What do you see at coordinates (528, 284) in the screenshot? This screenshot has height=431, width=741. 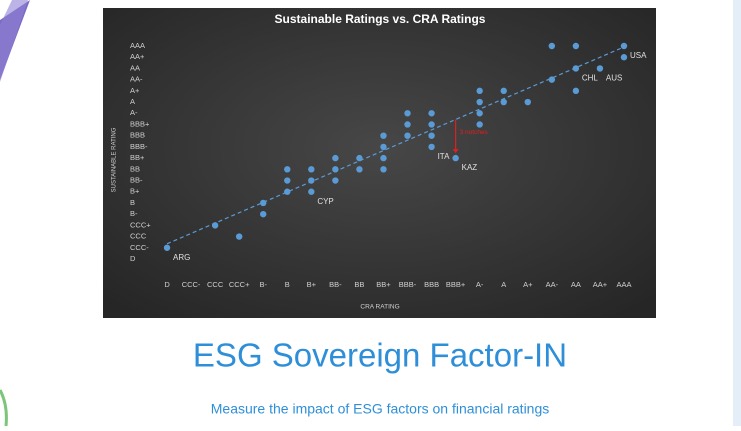 I see `x-tick-label: A+` at bounding box center [528, 284].